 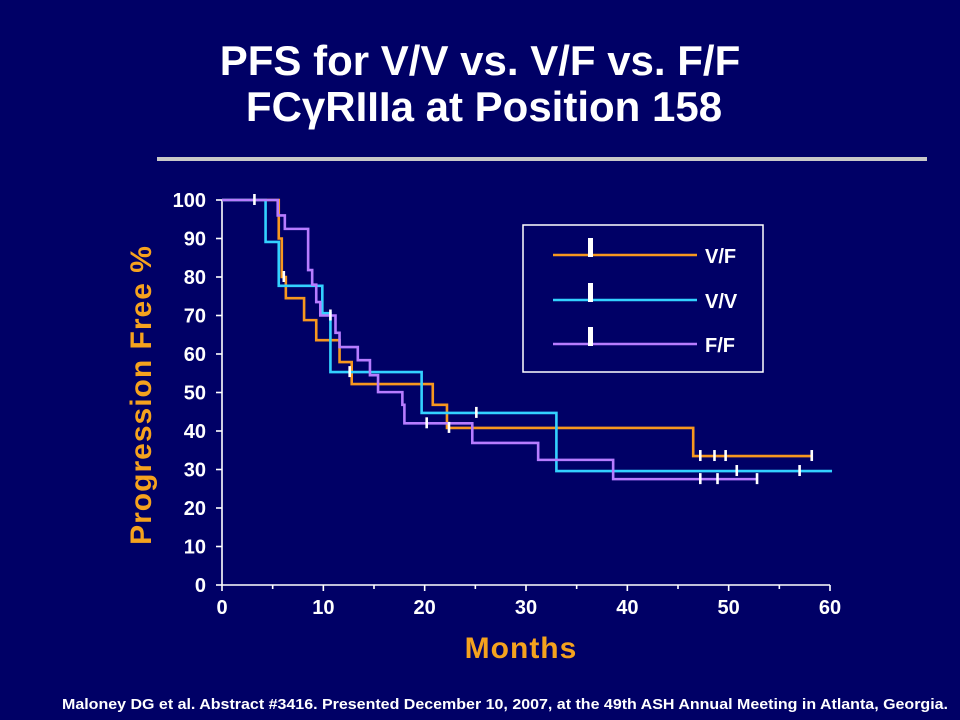 What do you see at coordinates (484, 106) in the screenshot?
I see `slide-subtitle: FCγRIIIa at Position 158` at bounding box center [484, 106].